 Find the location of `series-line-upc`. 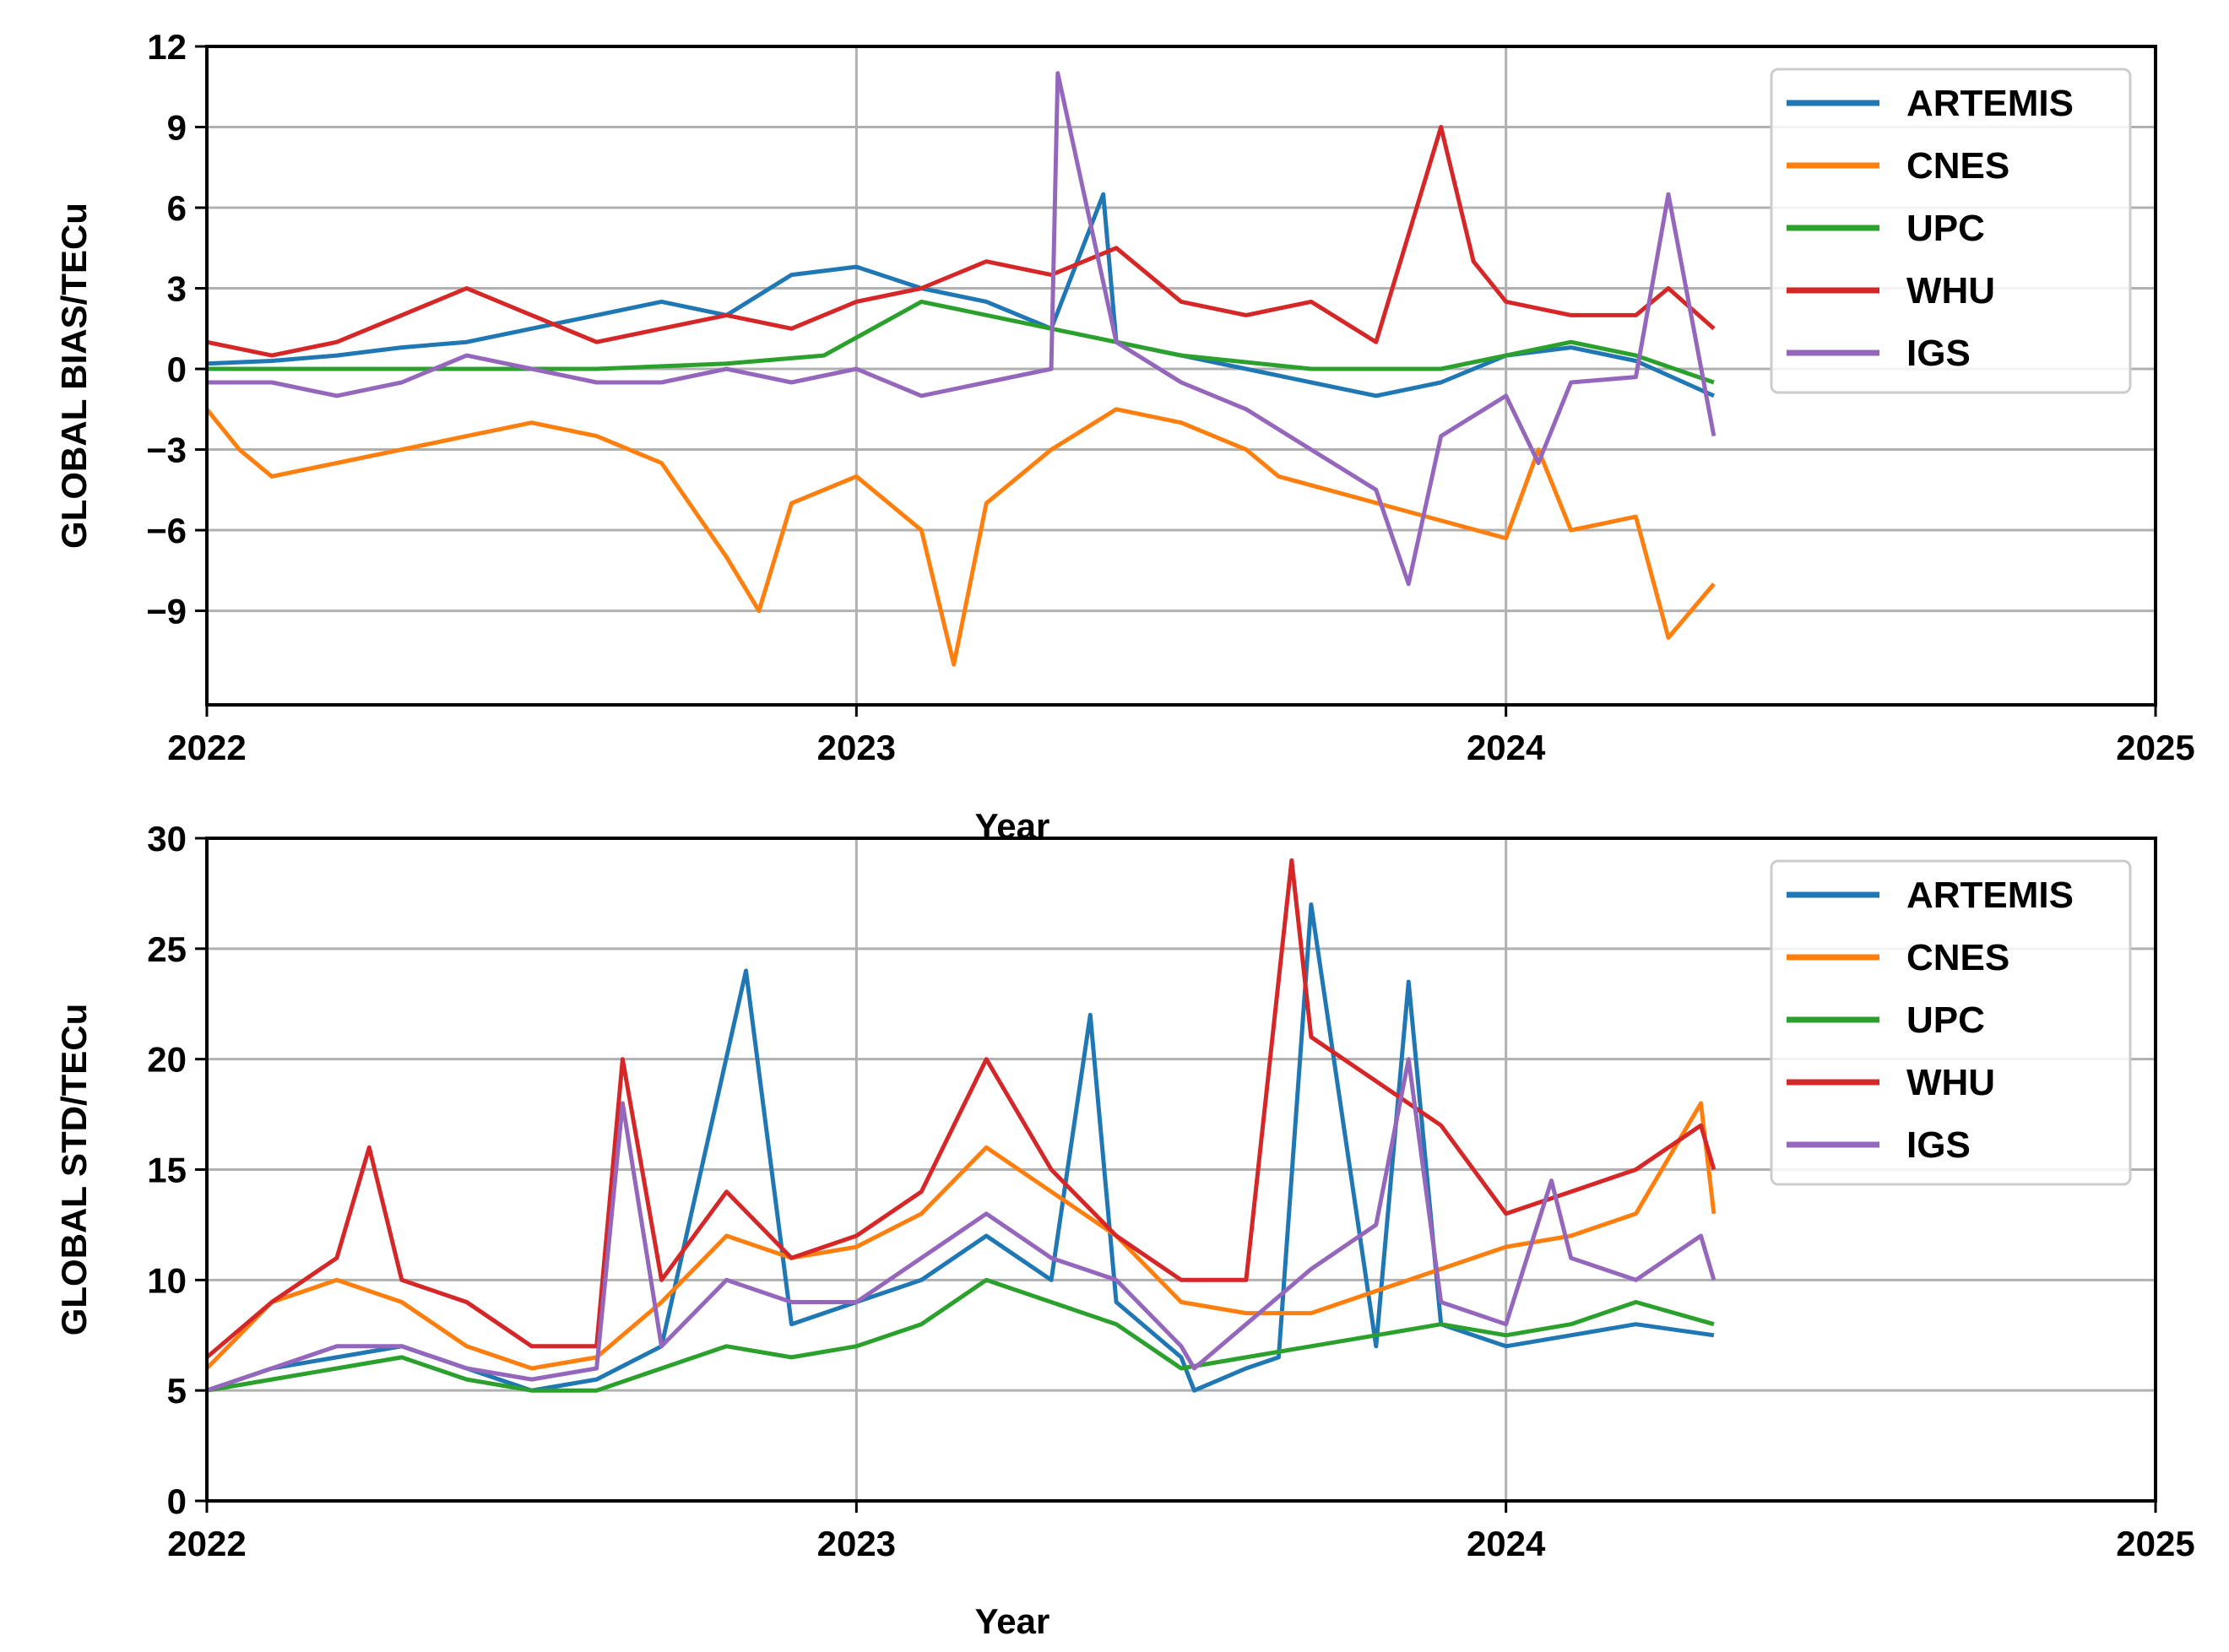

series-line-upc is located at coordinates (961, 1335).